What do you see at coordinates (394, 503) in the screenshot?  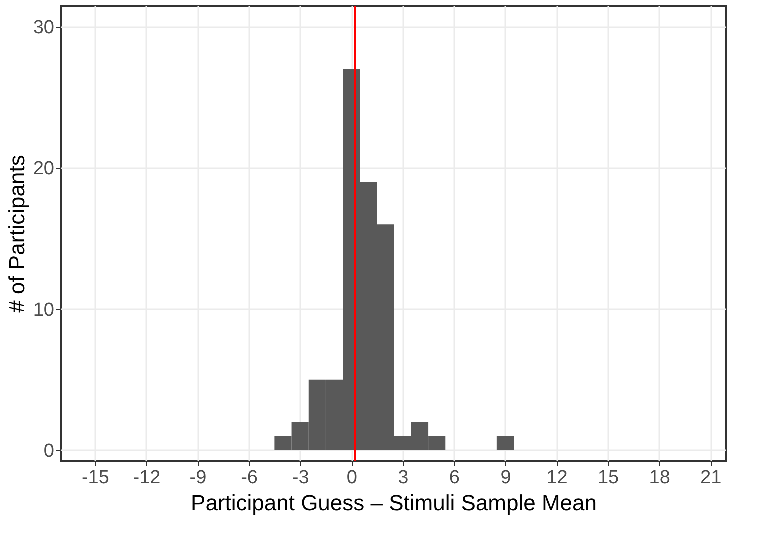 I see `x-axis-title: Participant Guess – Stimuli Sample Mean` at bounding box center [394, 503].